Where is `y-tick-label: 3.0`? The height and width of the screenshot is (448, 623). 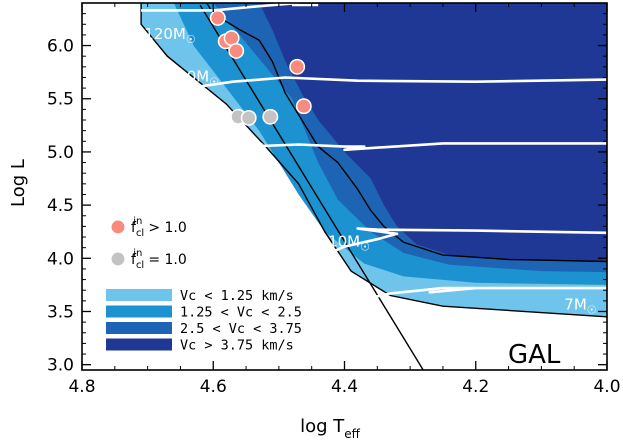 y-tick-label: 3.0 is located at coordinates (60, 366).